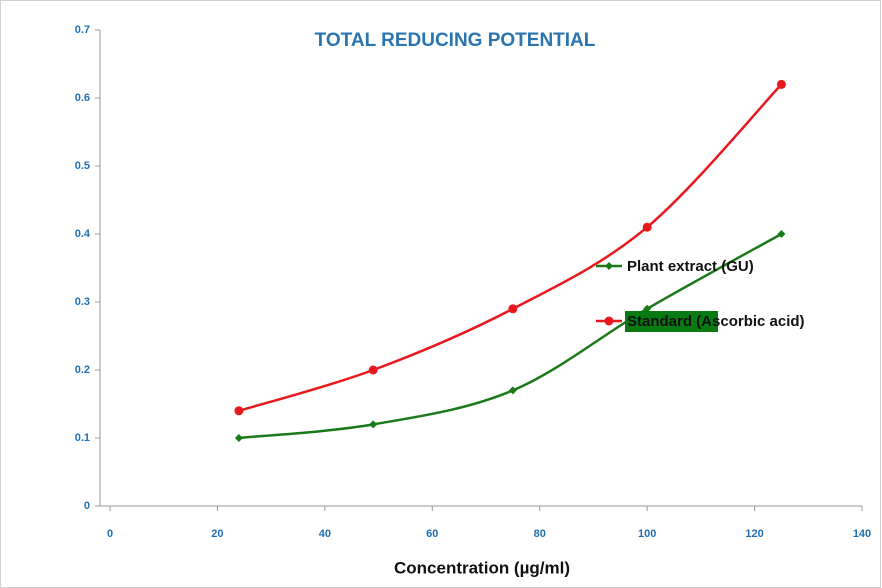  Describe the element at coordinates (690, 266) in the screenshot. I see `legend-label: Plant extract (GU)` at that location.